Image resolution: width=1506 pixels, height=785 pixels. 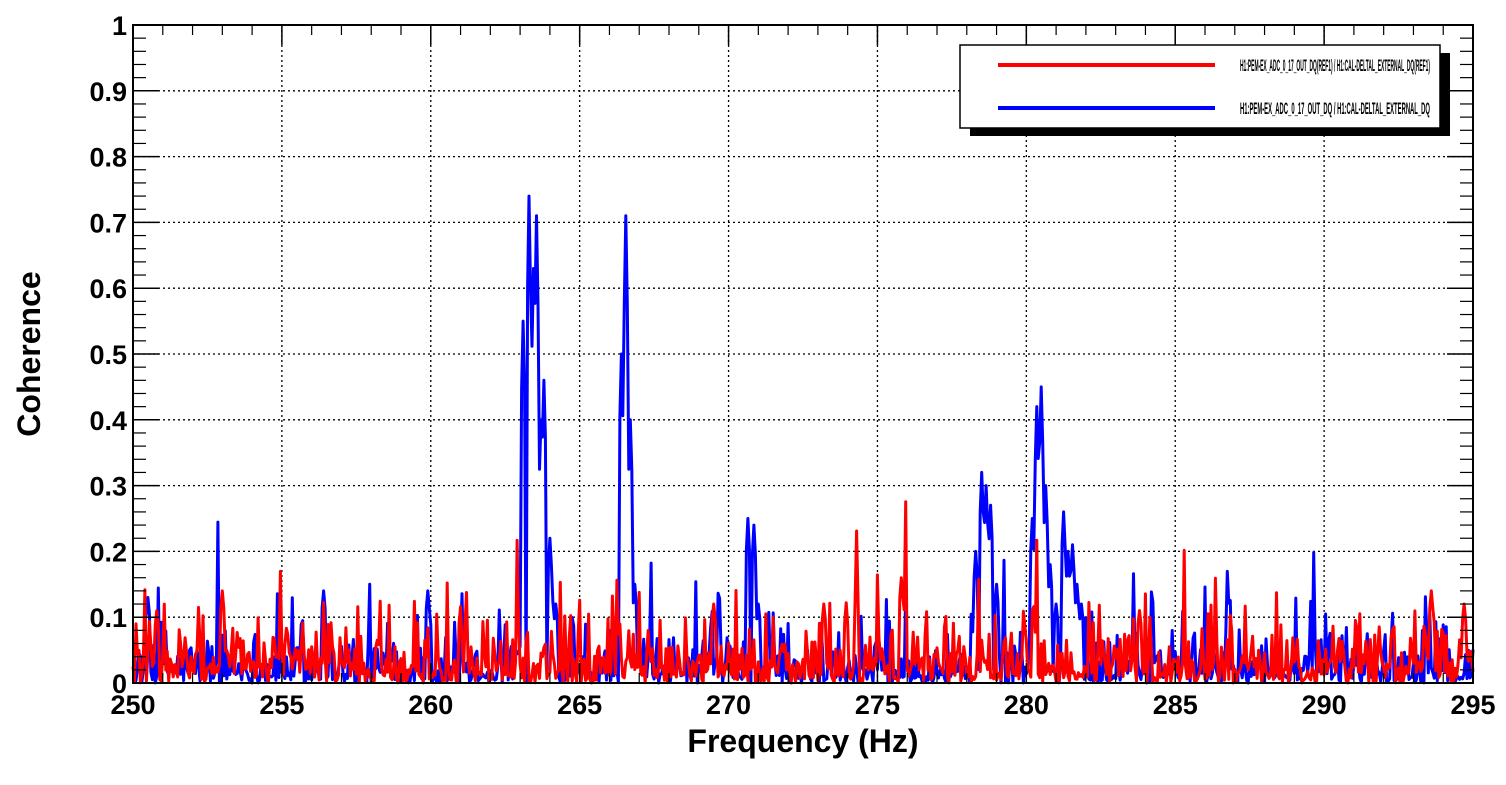 What do you see at coordinates (430, 705) in the screenshot?
I see `x-tick-label: 260` at bounding box center [430, 705].